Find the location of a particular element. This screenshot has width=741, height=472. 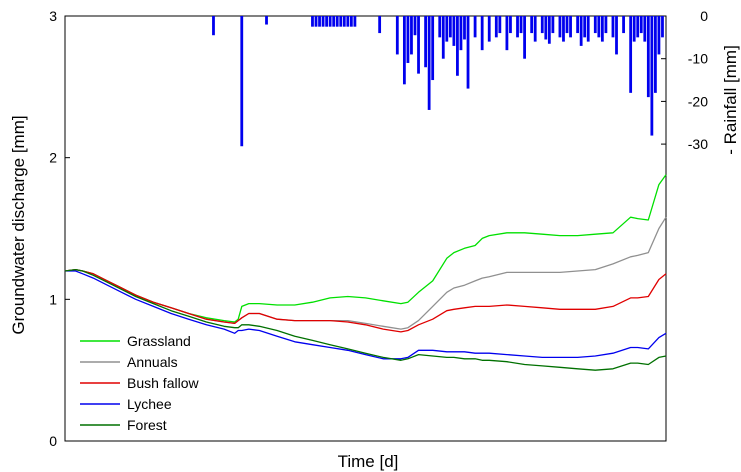

y2-tick-label: -20 is located at coordinates (698, 101).